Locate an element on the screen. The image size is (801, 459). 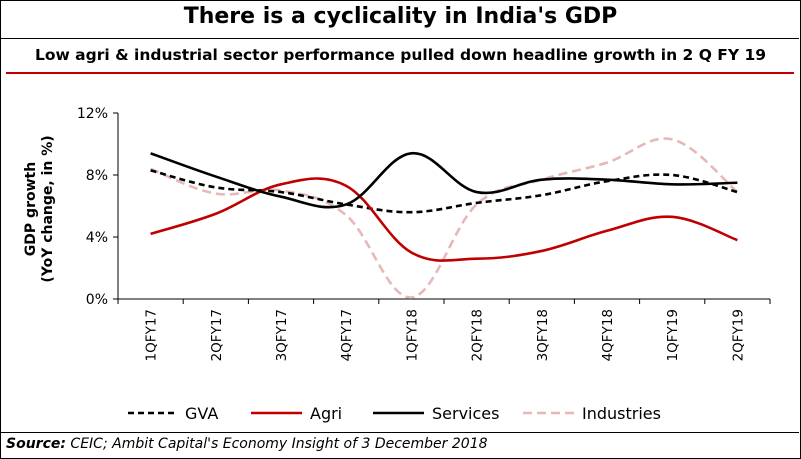
chart-title: There is a cyclicality in India's GDP is located at coordinates (400, 16).